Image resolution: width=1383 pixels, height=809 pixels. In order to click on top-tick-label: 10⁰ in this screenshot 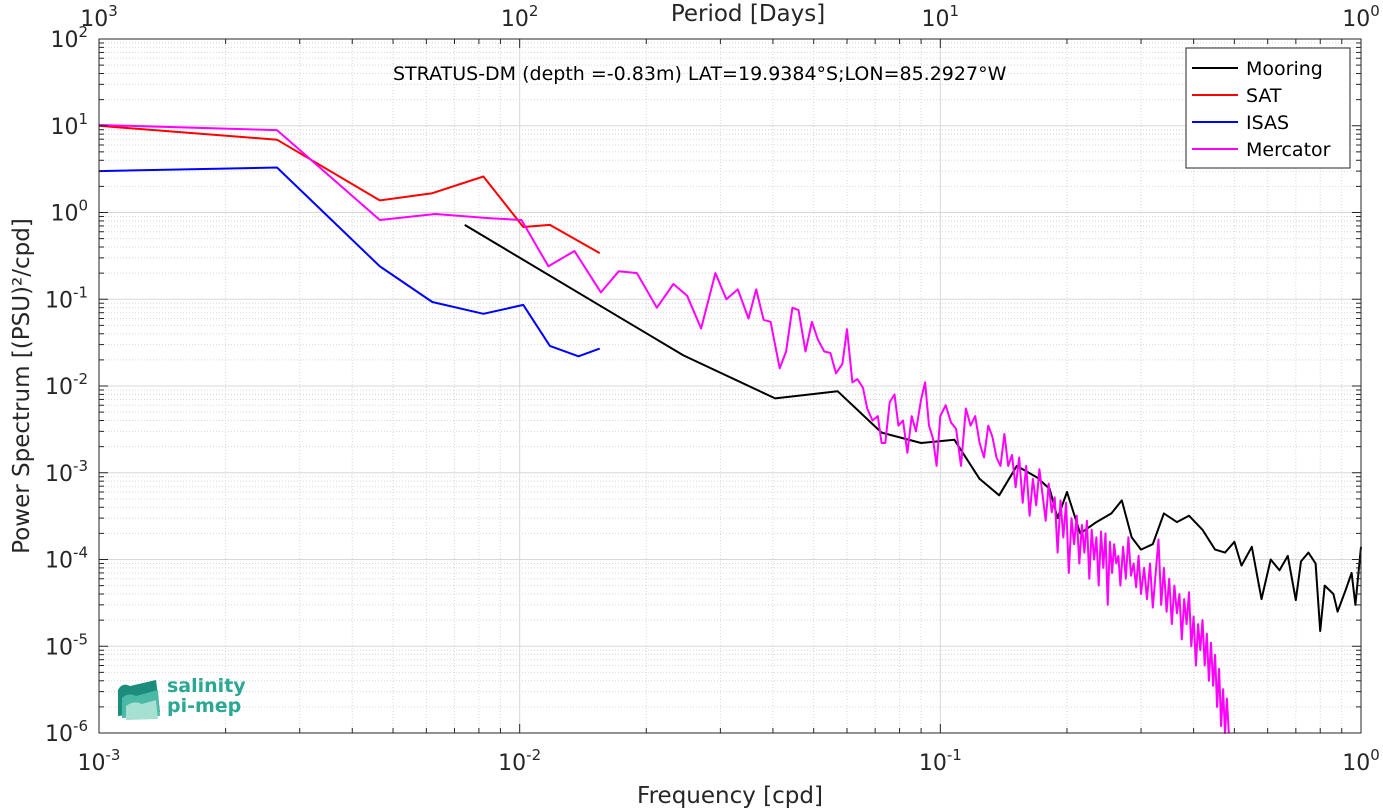, I will do `click(1361, 17)`.